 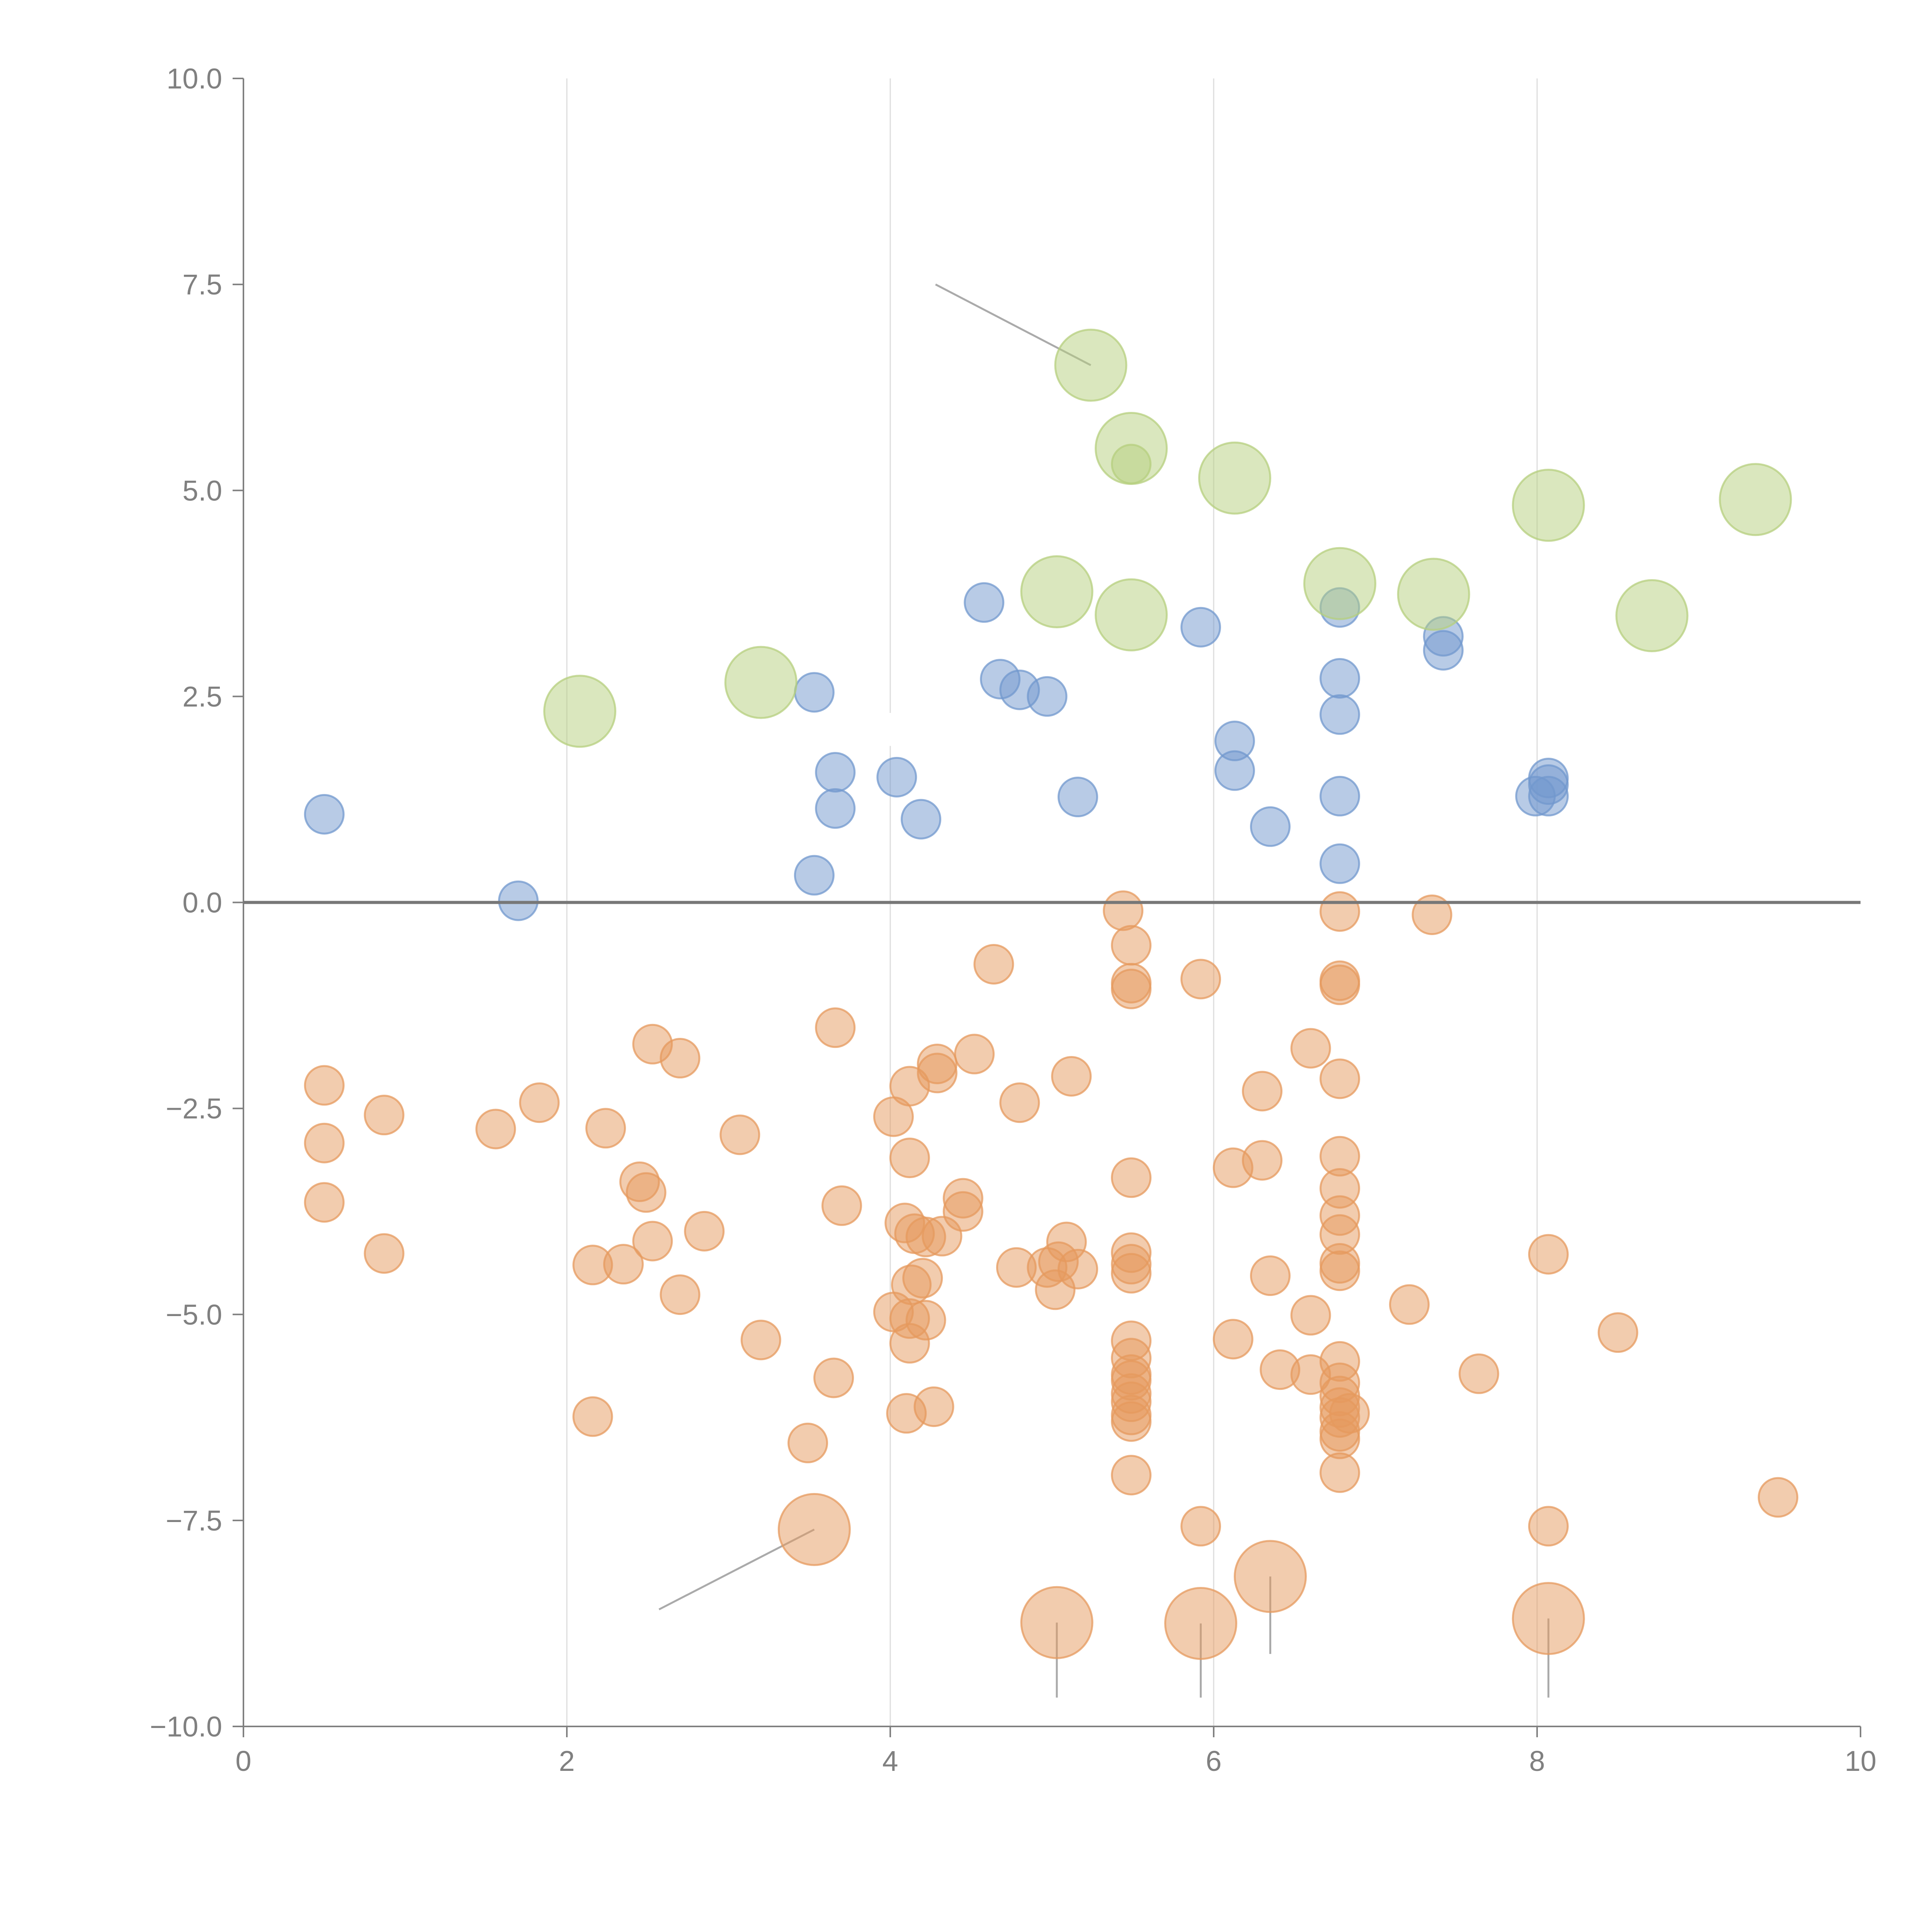 I want to click on y-tick-label: −5.0, so click(x=194, y=1315).